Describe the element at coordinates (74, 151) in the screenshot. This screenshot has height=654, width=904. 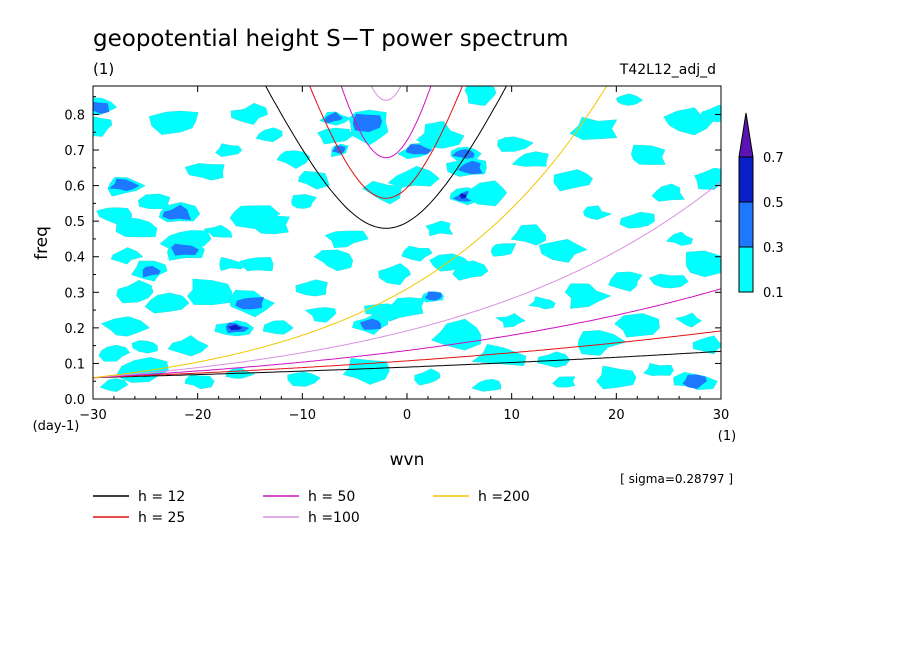
I see `y-tick-label: 0.7` at that location.